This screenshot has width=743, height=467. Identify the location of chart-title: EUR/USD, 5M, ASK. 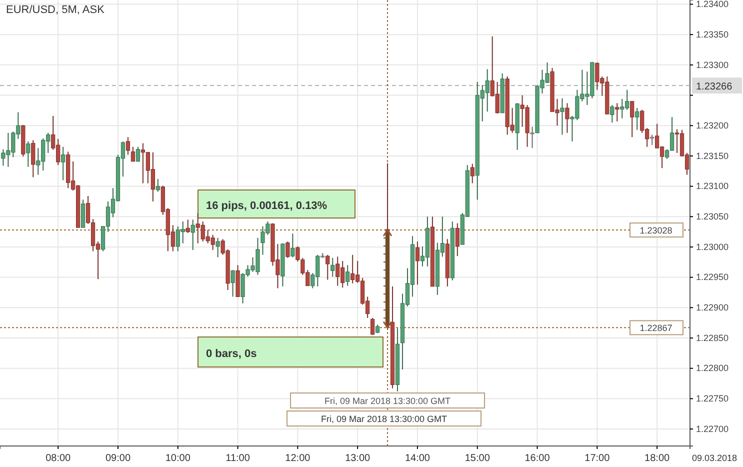
(56, 10).